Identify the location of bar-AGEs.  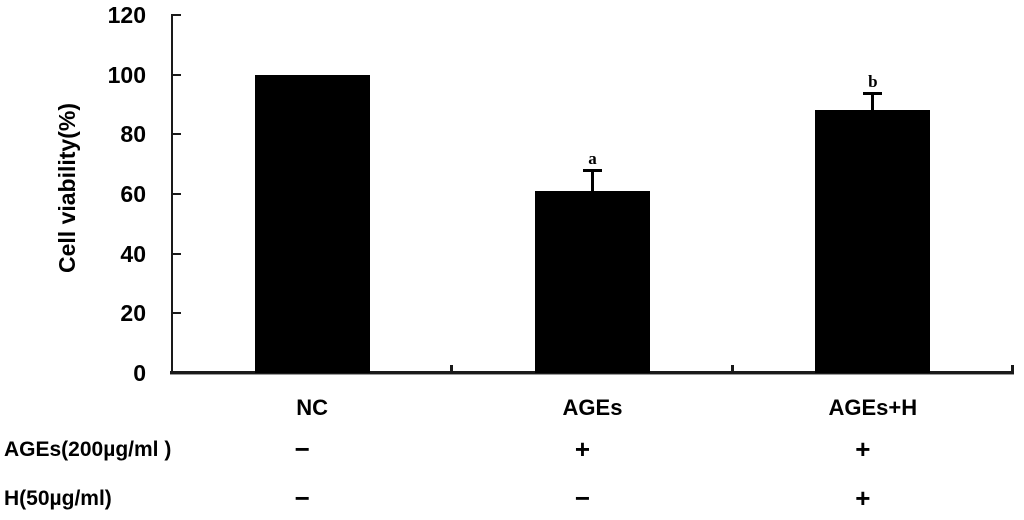
(592, 282).